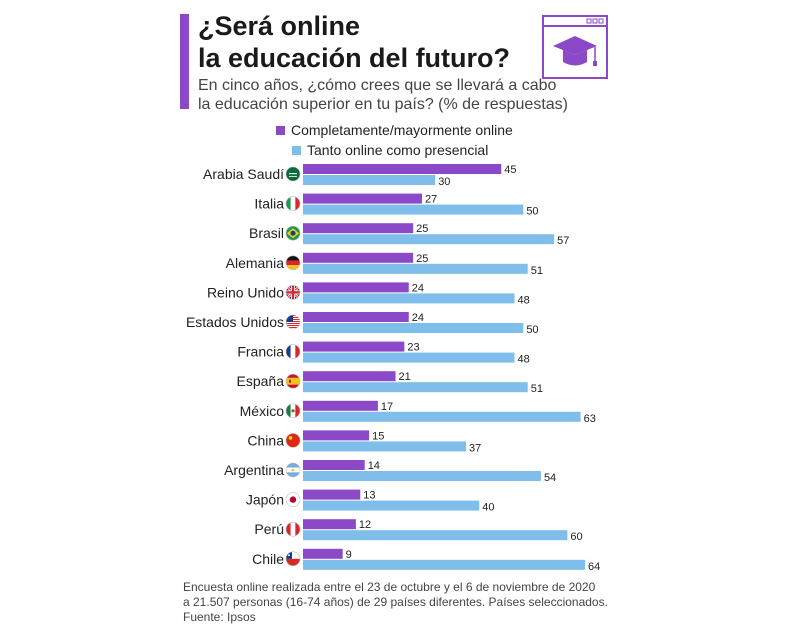  What do you see at coordinates (293, 174) in the screenshot?
I see `saudi-flag-icon` at bounding box center [293, 174].